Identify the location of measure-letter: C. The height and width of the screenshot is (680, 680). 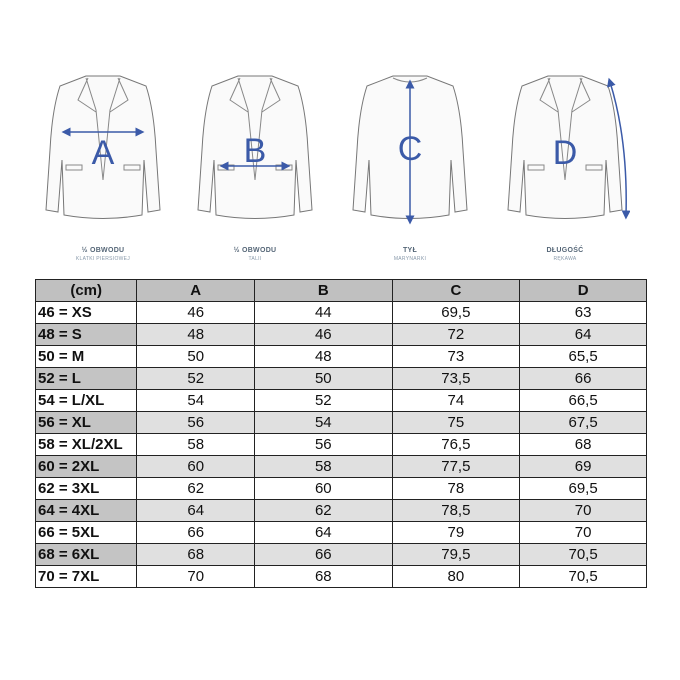
(410, 149).